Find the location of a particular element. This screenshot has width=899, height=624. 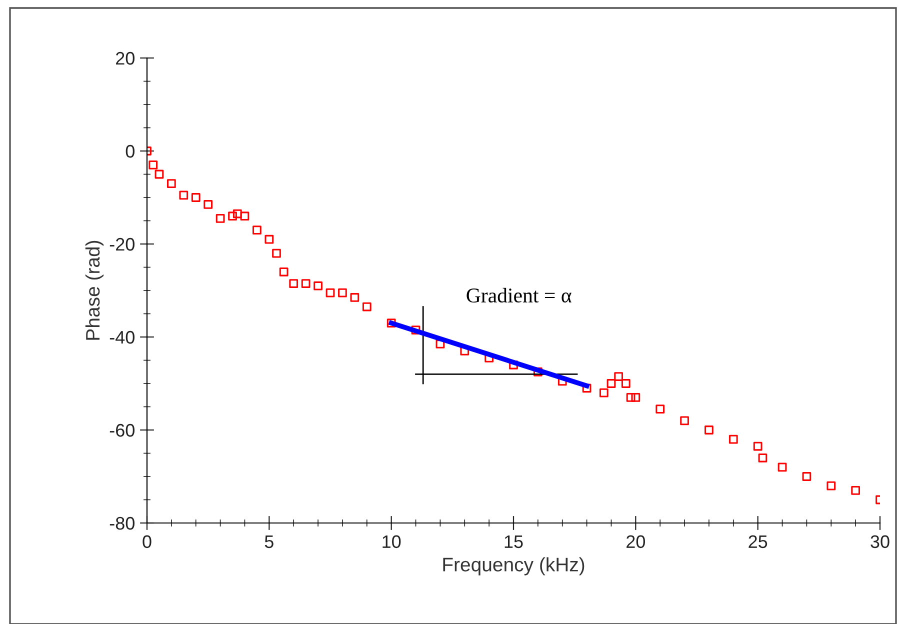

x-tick-label: 15 is located at coordinates (513, 541).